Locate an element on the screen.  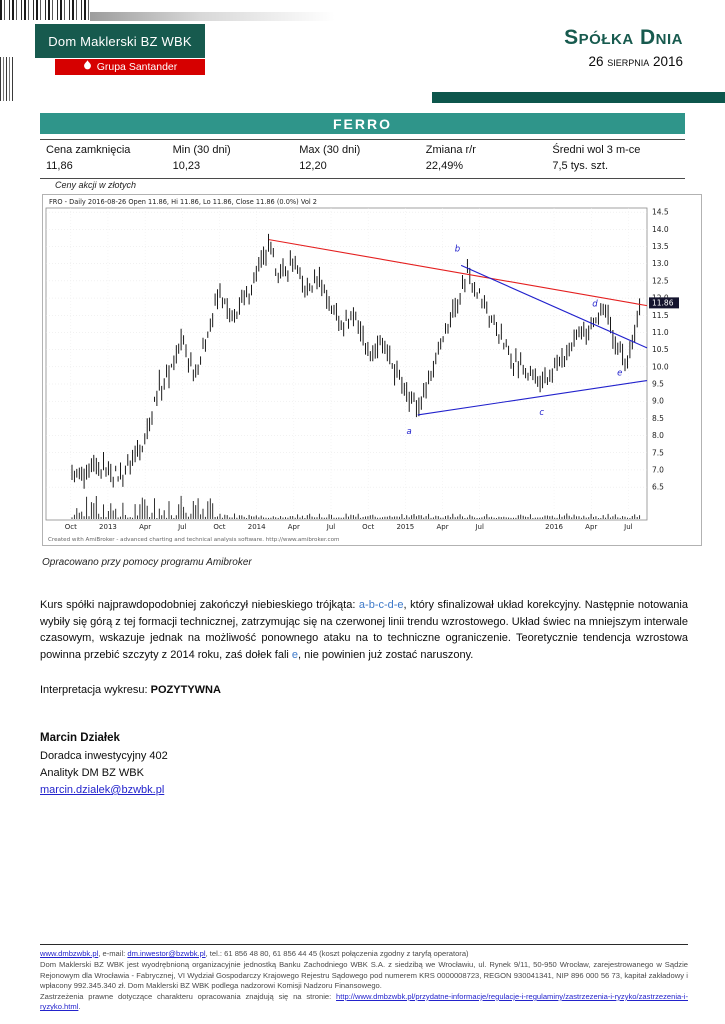
svg-text: 7.0 is located at coordinates (658, 469).